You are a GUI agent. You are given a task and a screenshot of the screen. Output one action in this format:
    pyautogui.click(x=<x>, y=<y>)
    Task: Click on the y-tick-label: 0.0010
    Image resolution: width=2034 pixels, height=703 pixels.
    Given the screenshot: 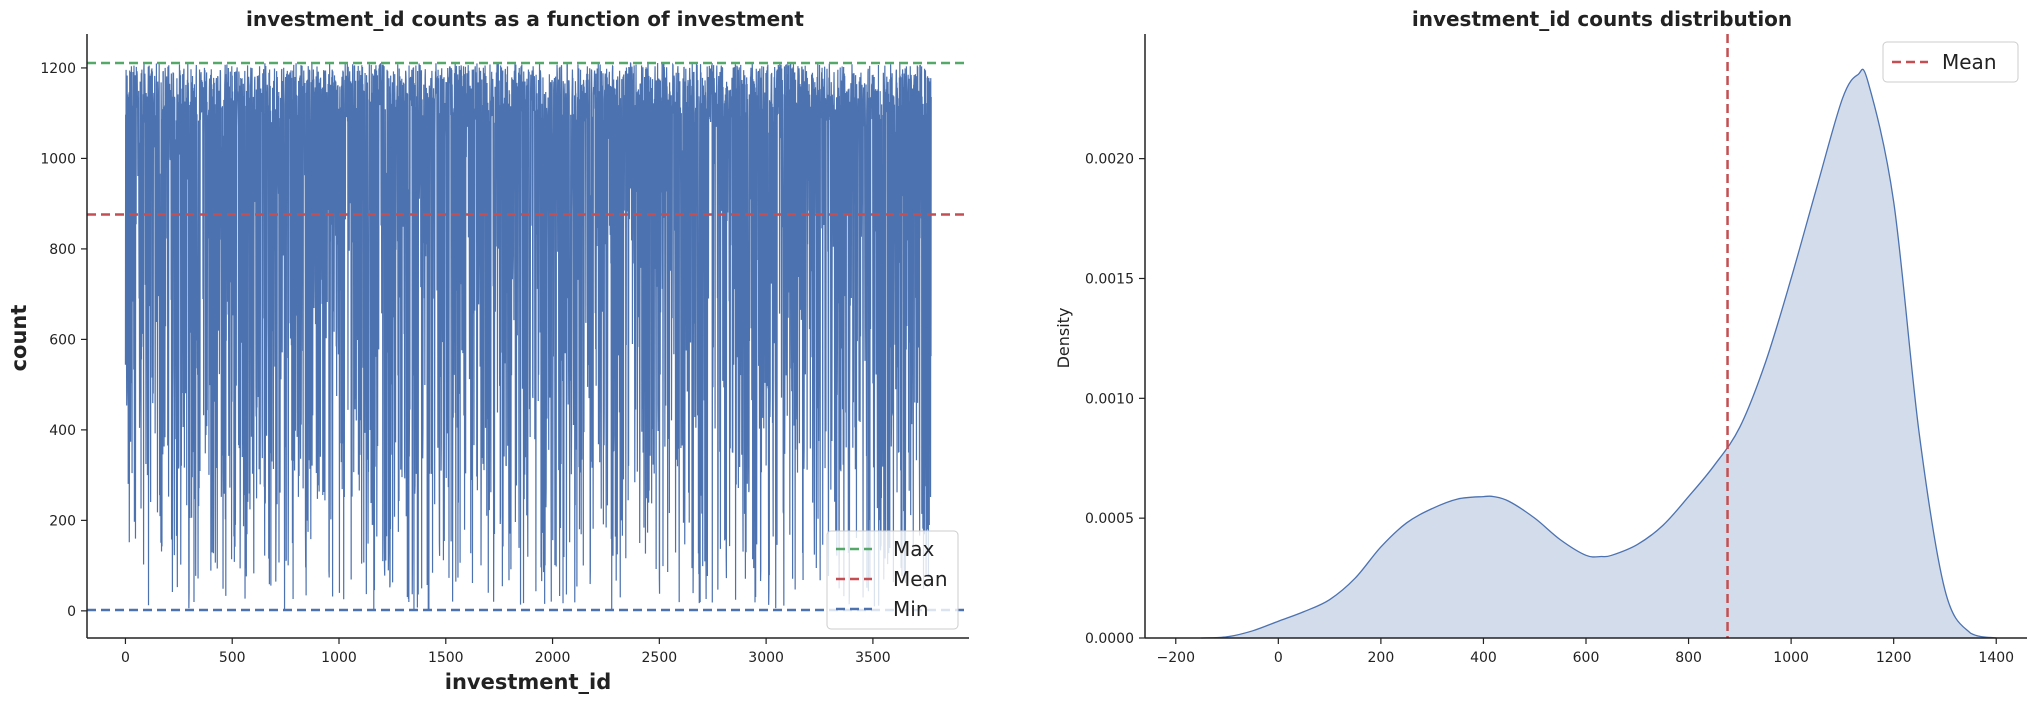 What is the action you would take?
    pyautogui.click(x=1109, y=399)
    